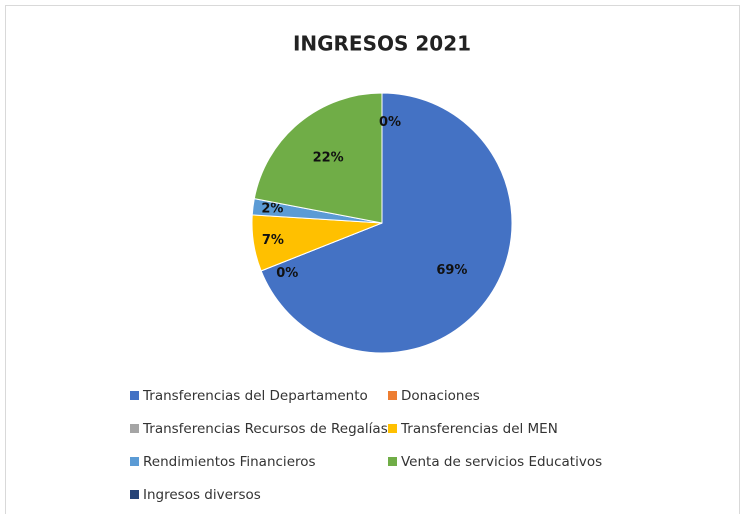 This screenshot has width=745, height=514. I want to click on legend-label: Transferencias Recursos de Regalías, so click(265, 429).